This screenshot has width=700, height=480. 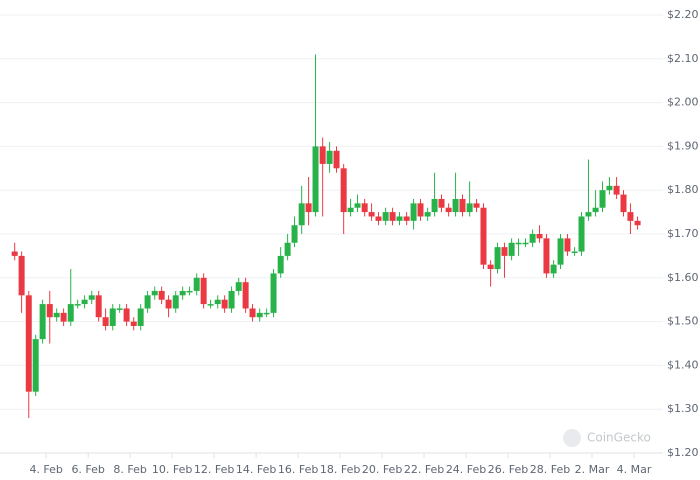 I want to click on y-tick-label: $1.30, so click(x=683, y=408).